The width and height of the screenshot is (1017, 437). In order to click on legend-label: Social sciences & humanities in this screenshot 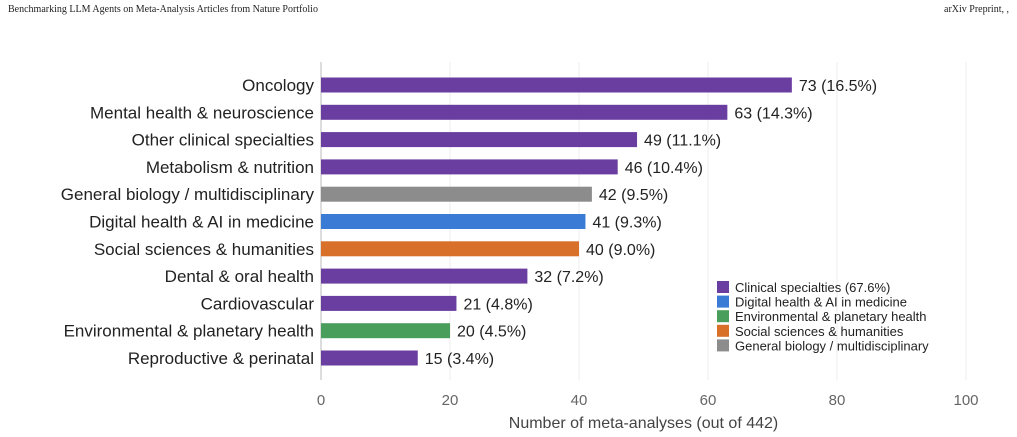, I will do `click(819, 331)`.